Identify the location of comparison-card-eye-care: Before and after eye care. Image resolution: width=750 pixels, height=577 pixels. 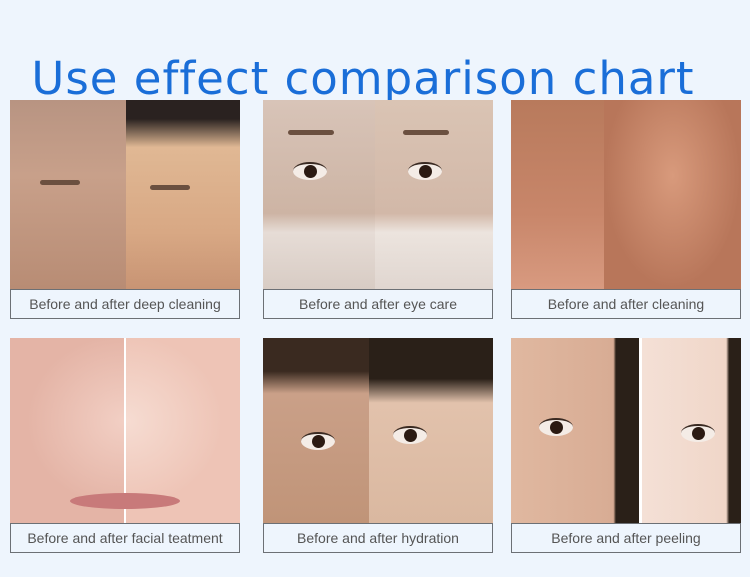
(378, 209).